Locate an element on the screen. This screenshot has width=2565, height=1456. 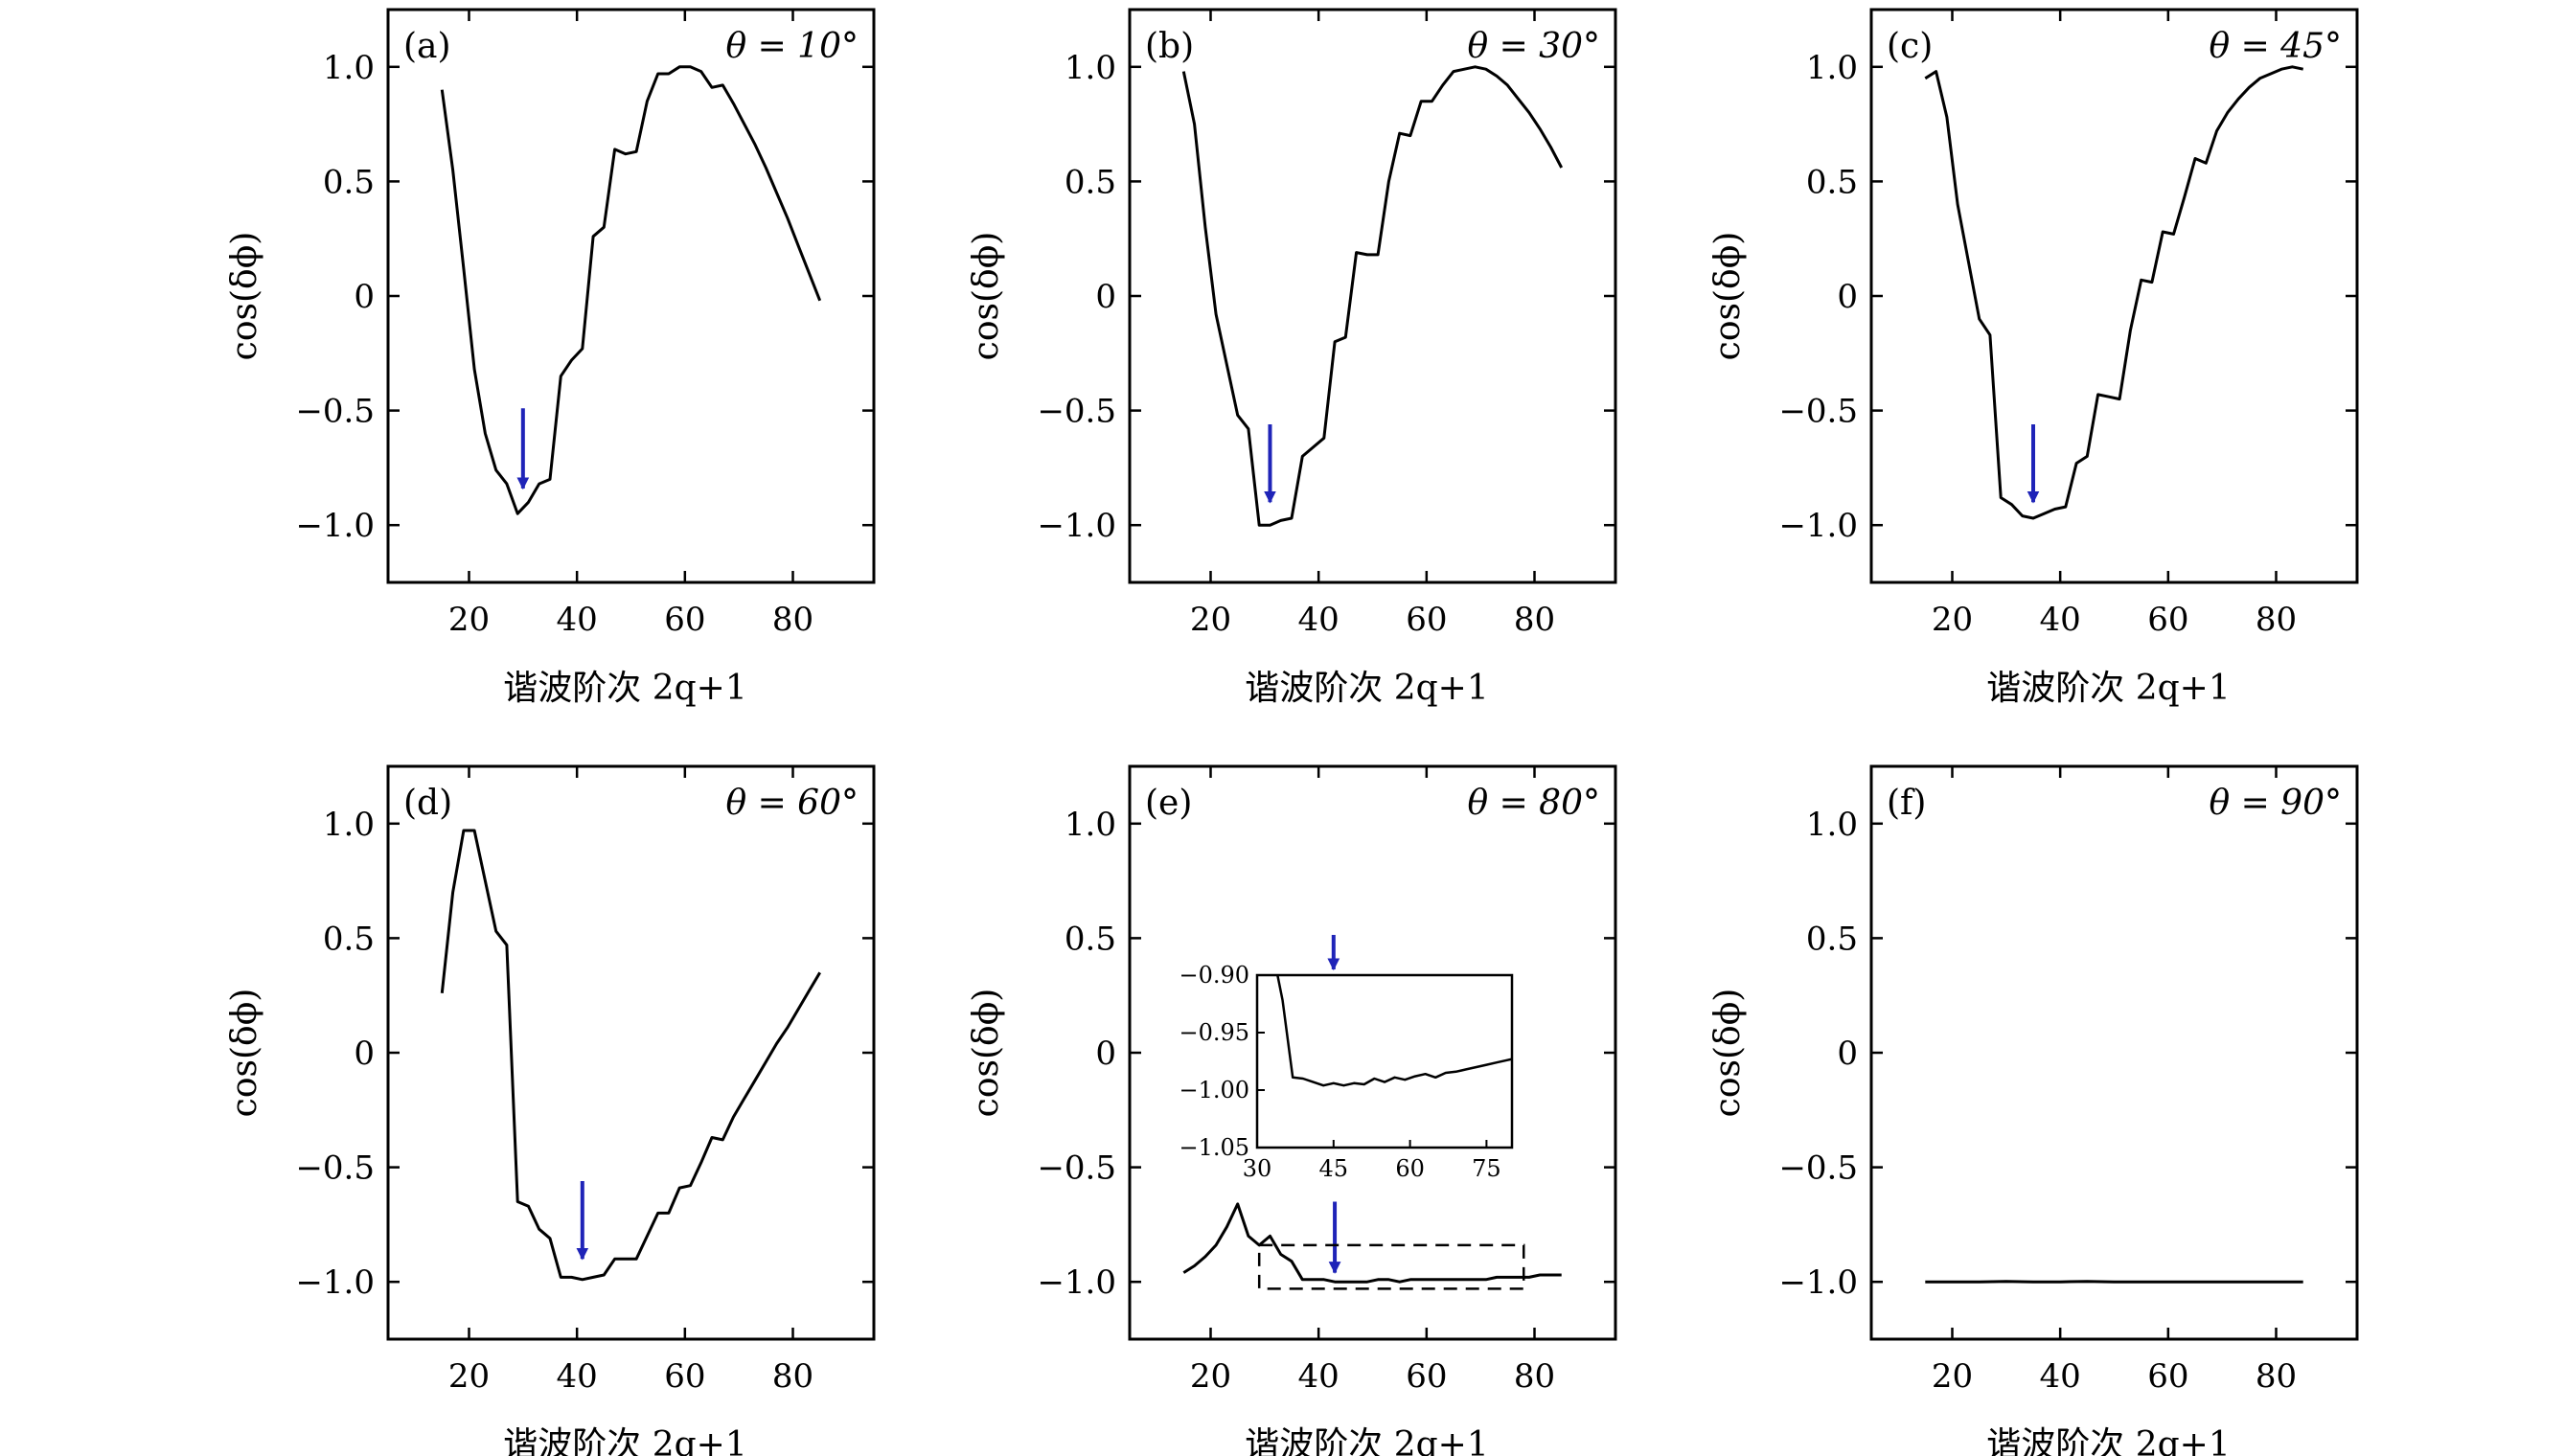
inset-frame is located at coordinates (1385, 1061).